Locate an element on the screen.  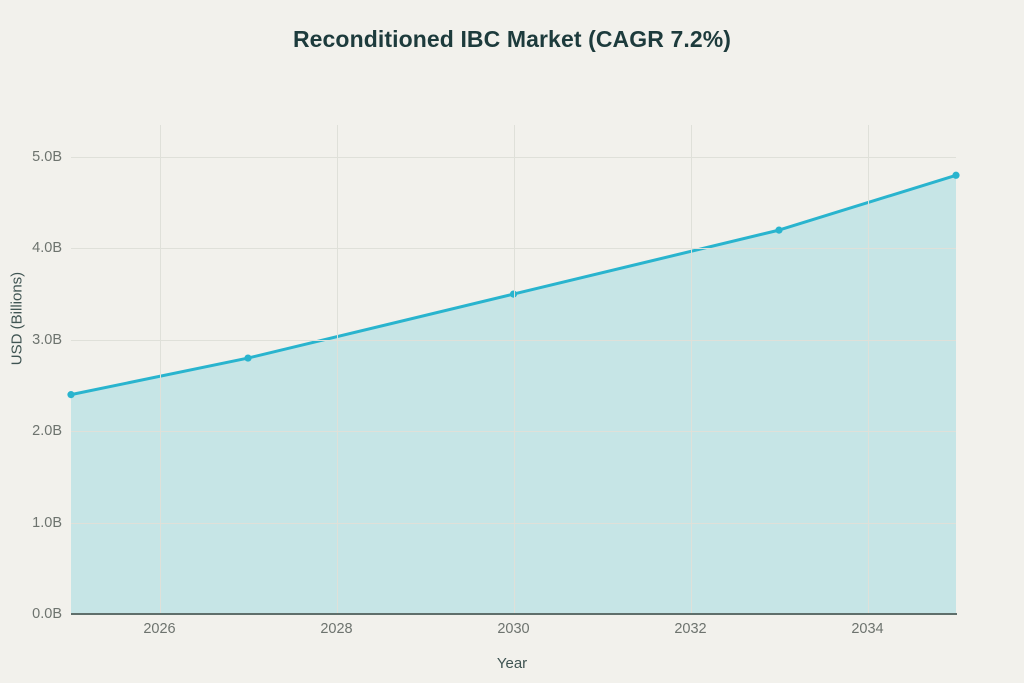
x-axis-title: Year is located at coordinates (512, 663).